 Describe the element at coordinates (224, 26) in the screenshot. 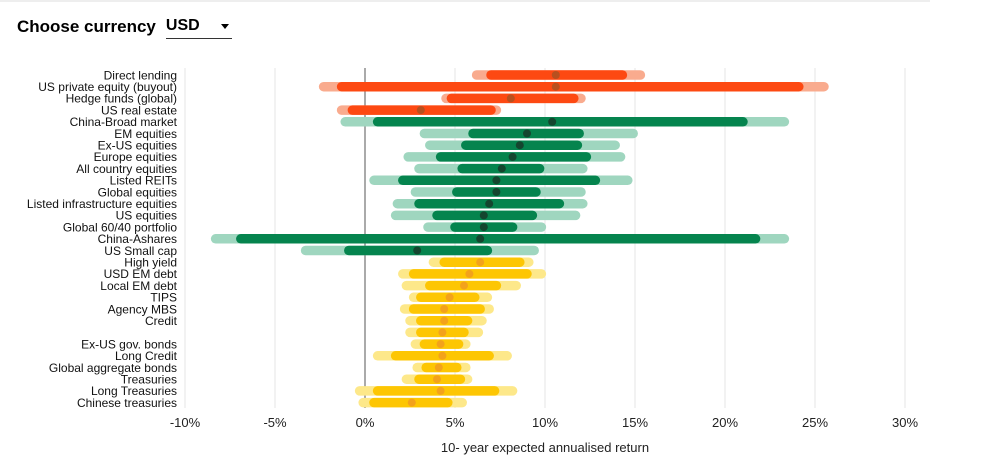

I see `chevron-down-icon` at that location.